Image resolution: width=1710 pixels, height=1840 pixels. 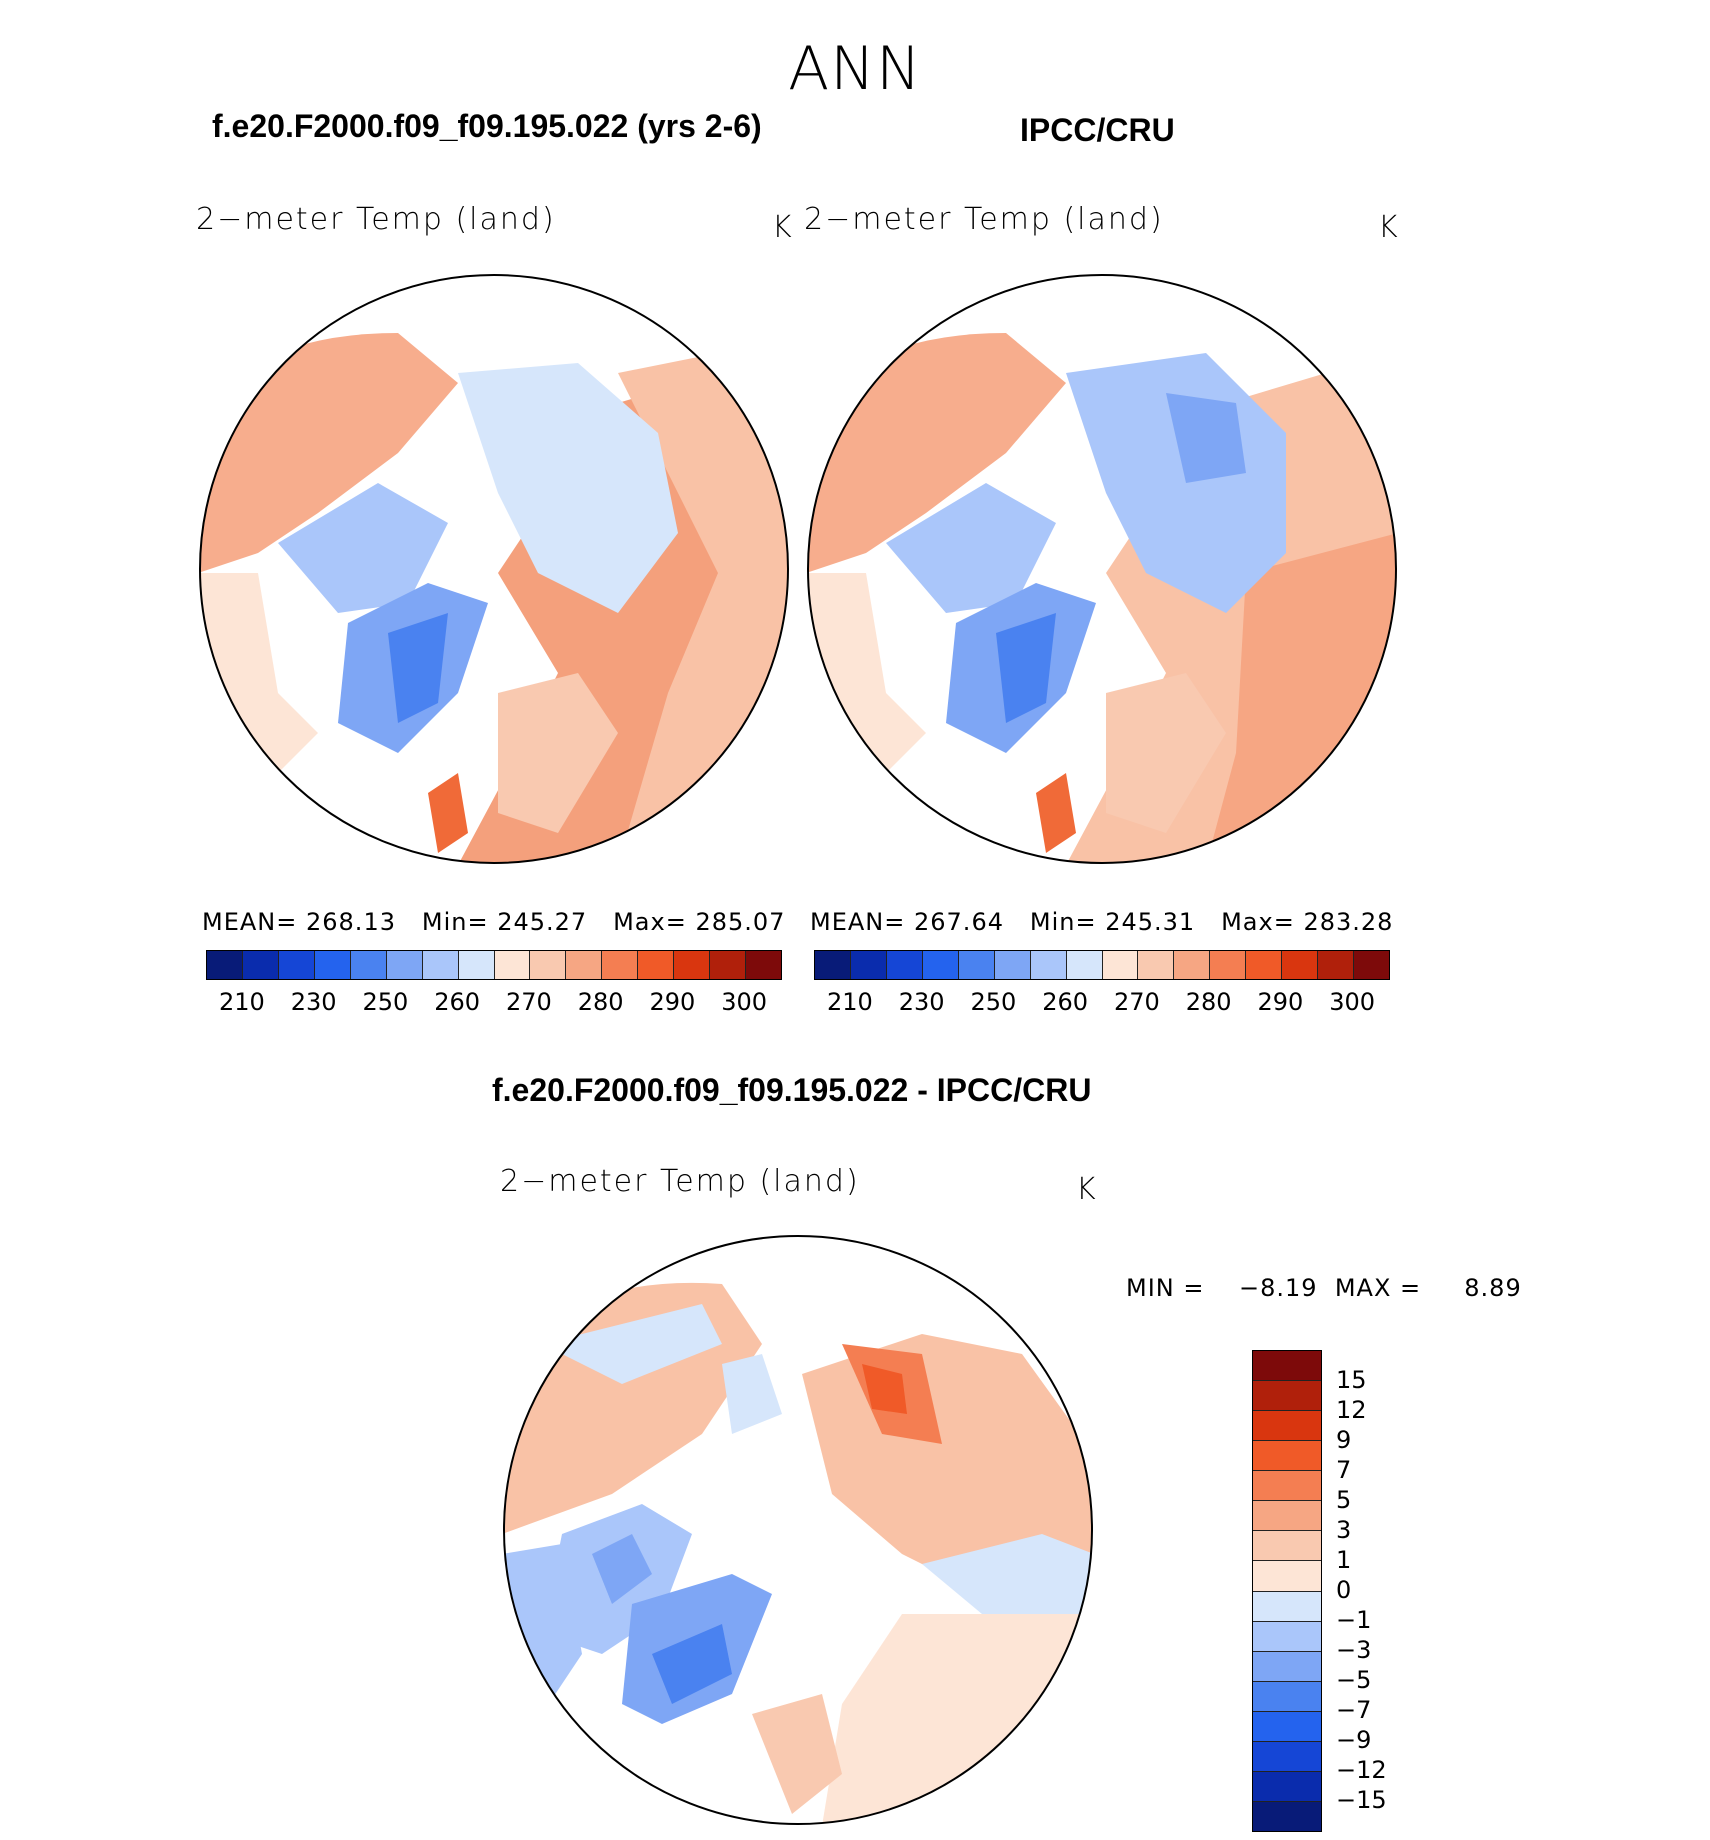 I want to click on obs-colorbar-tick-label: 290, so click(x=1280, y=1002).